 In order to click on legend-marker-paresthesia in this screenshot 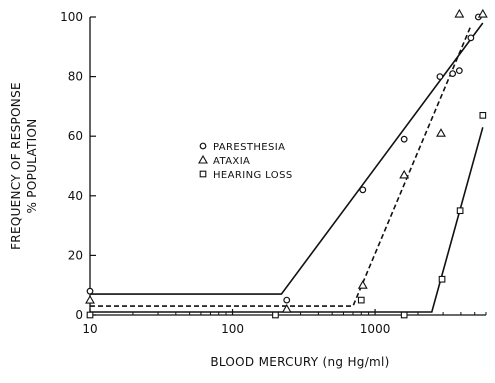, I will do `click(203, 146)`.